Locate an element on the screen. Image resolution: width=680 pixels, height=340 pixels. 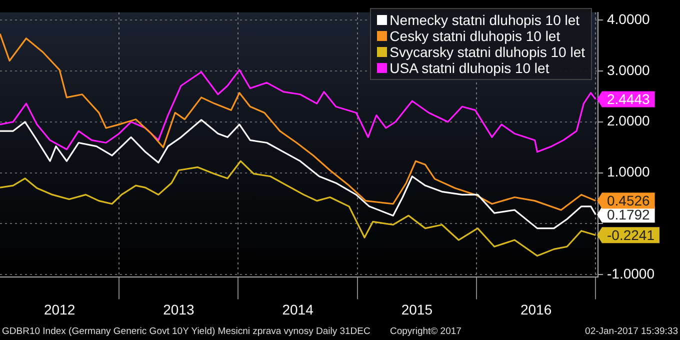
text: GDBR10 Index (Germany Generic Govt 10Y Yield) Mesicni zprava vynosy Daily 31DEC is located at coordinates (186, 331).